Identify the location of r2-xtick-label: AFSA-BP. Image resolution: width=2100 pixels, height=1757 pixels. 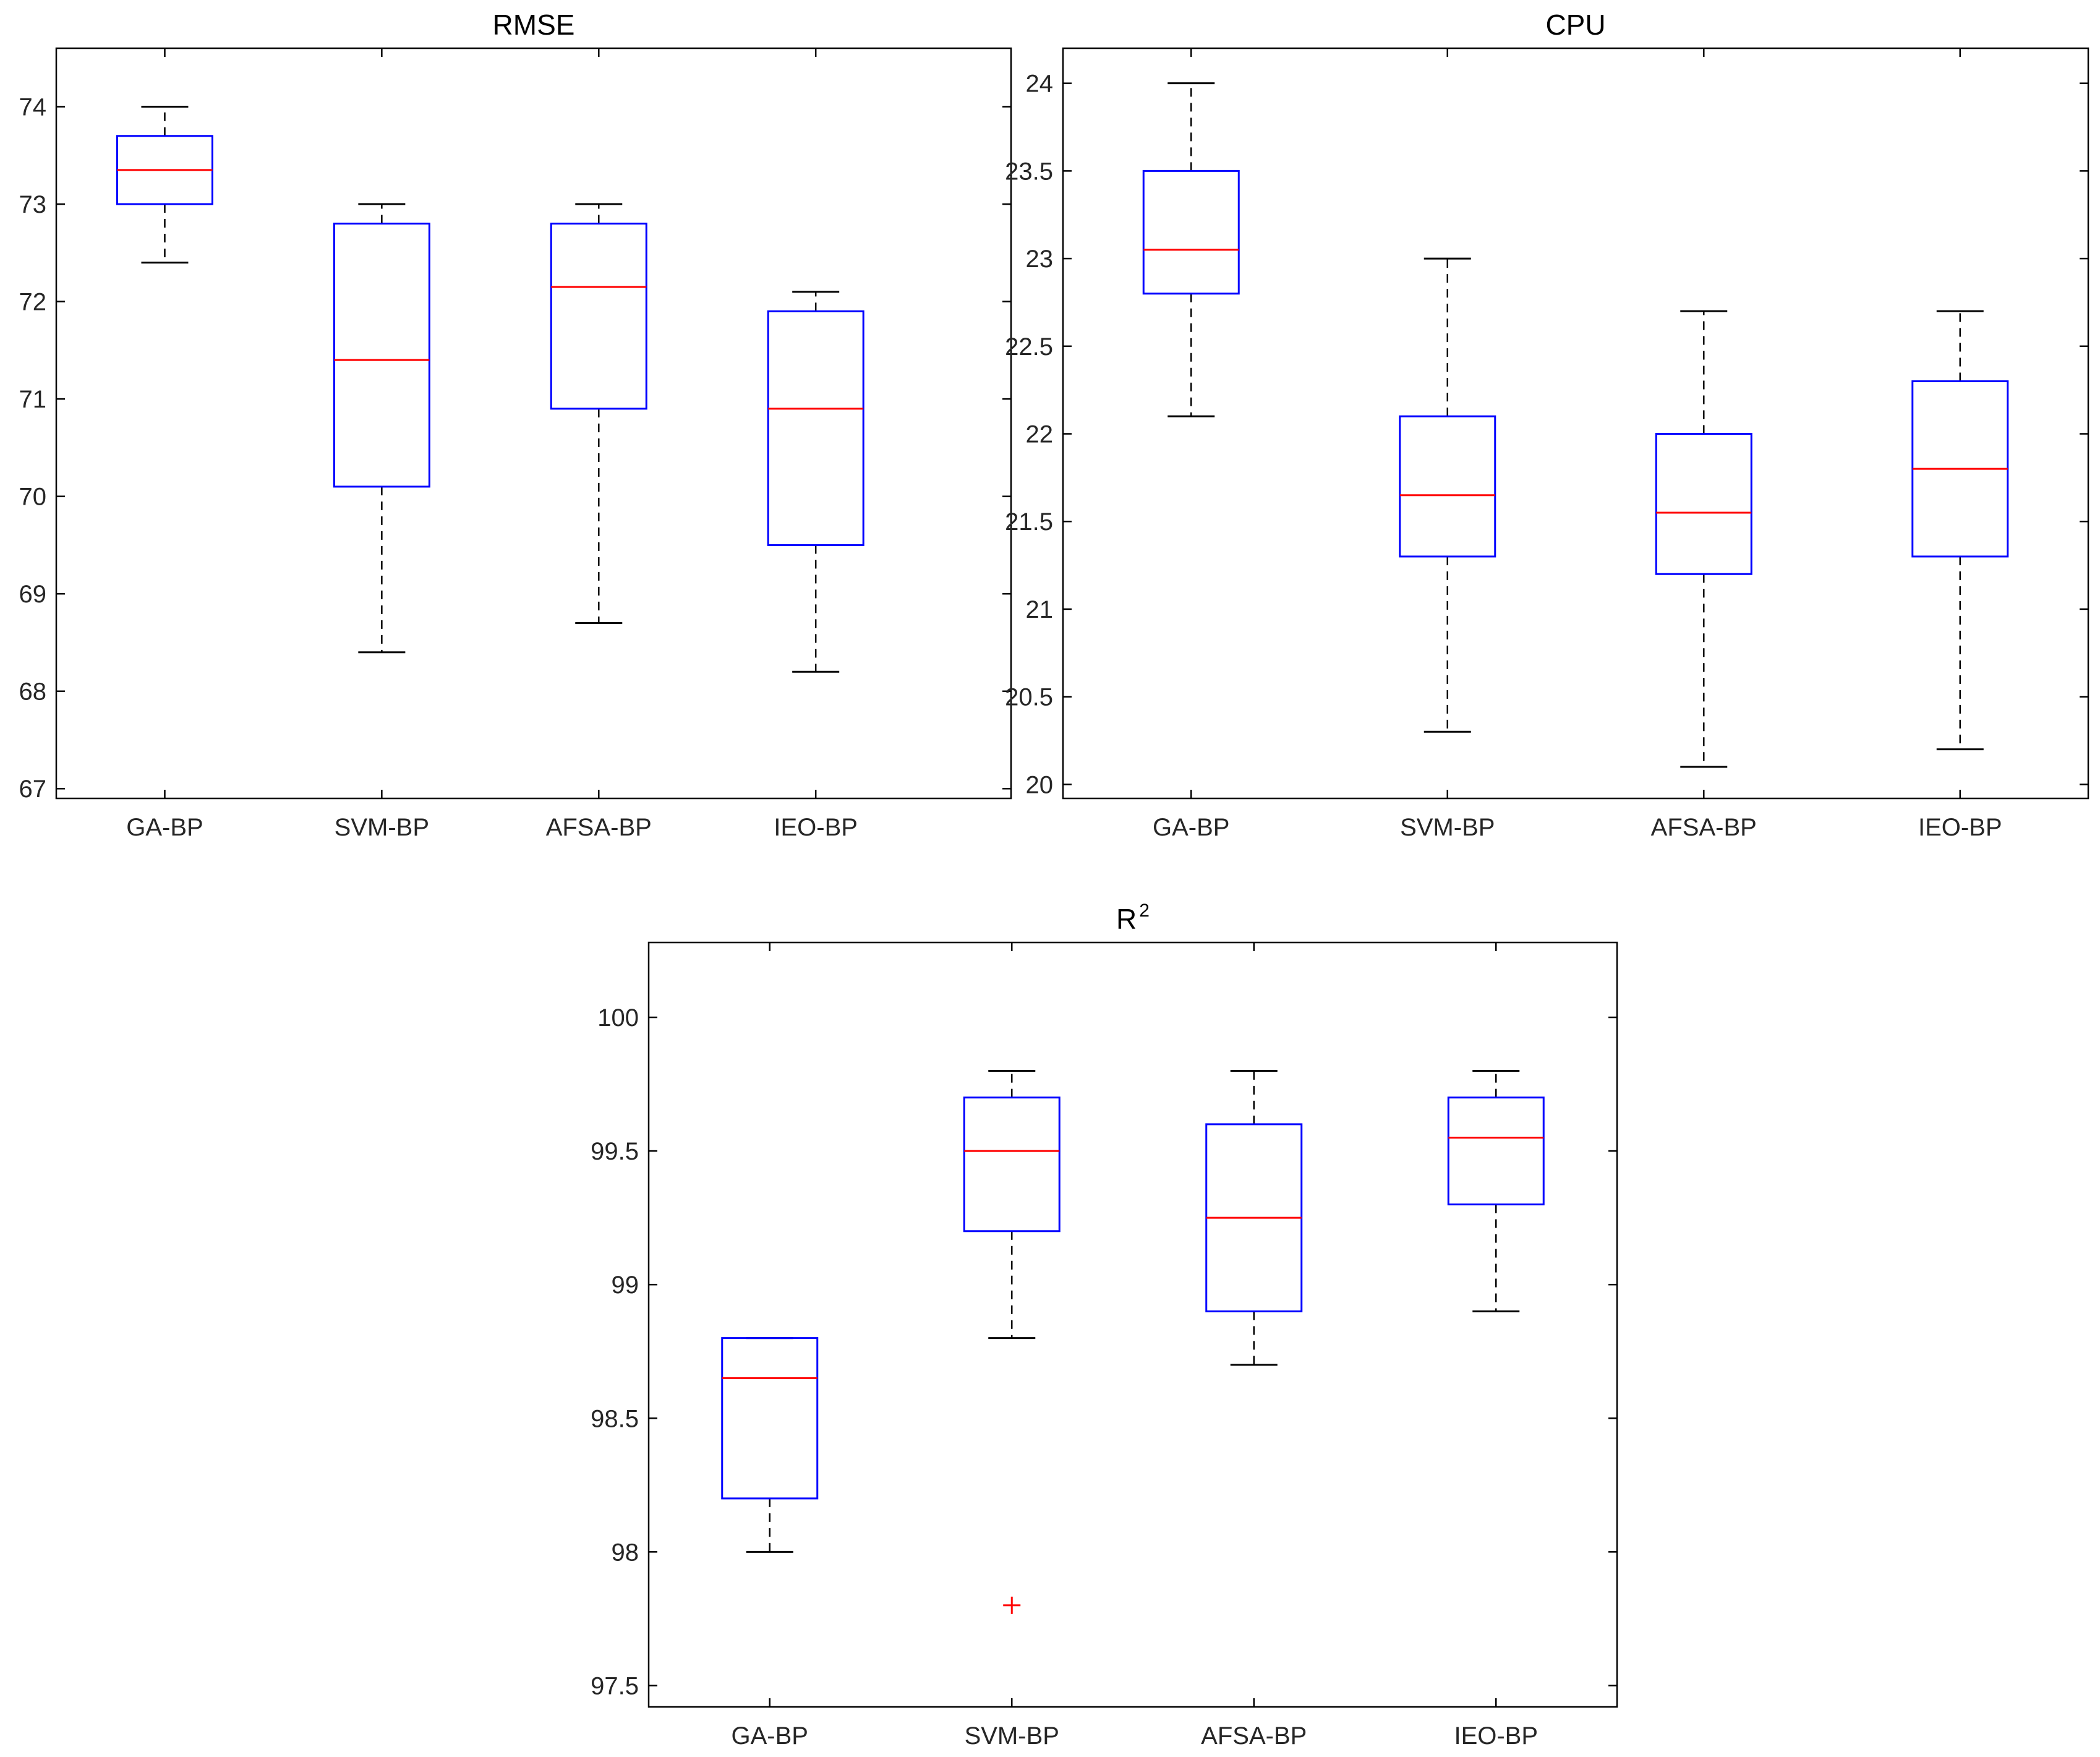
(1254, 1736).